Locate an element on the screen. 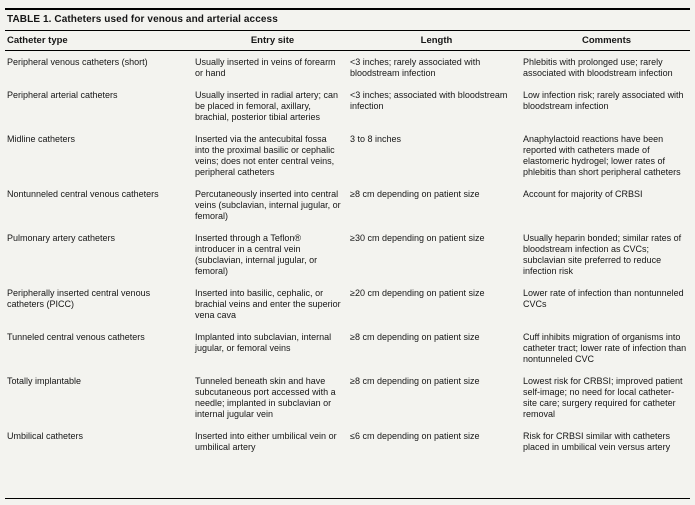 This screenshot has height=505, width=695. cell-catheter-type: Midline catheters is located at coordinates (41, 139).